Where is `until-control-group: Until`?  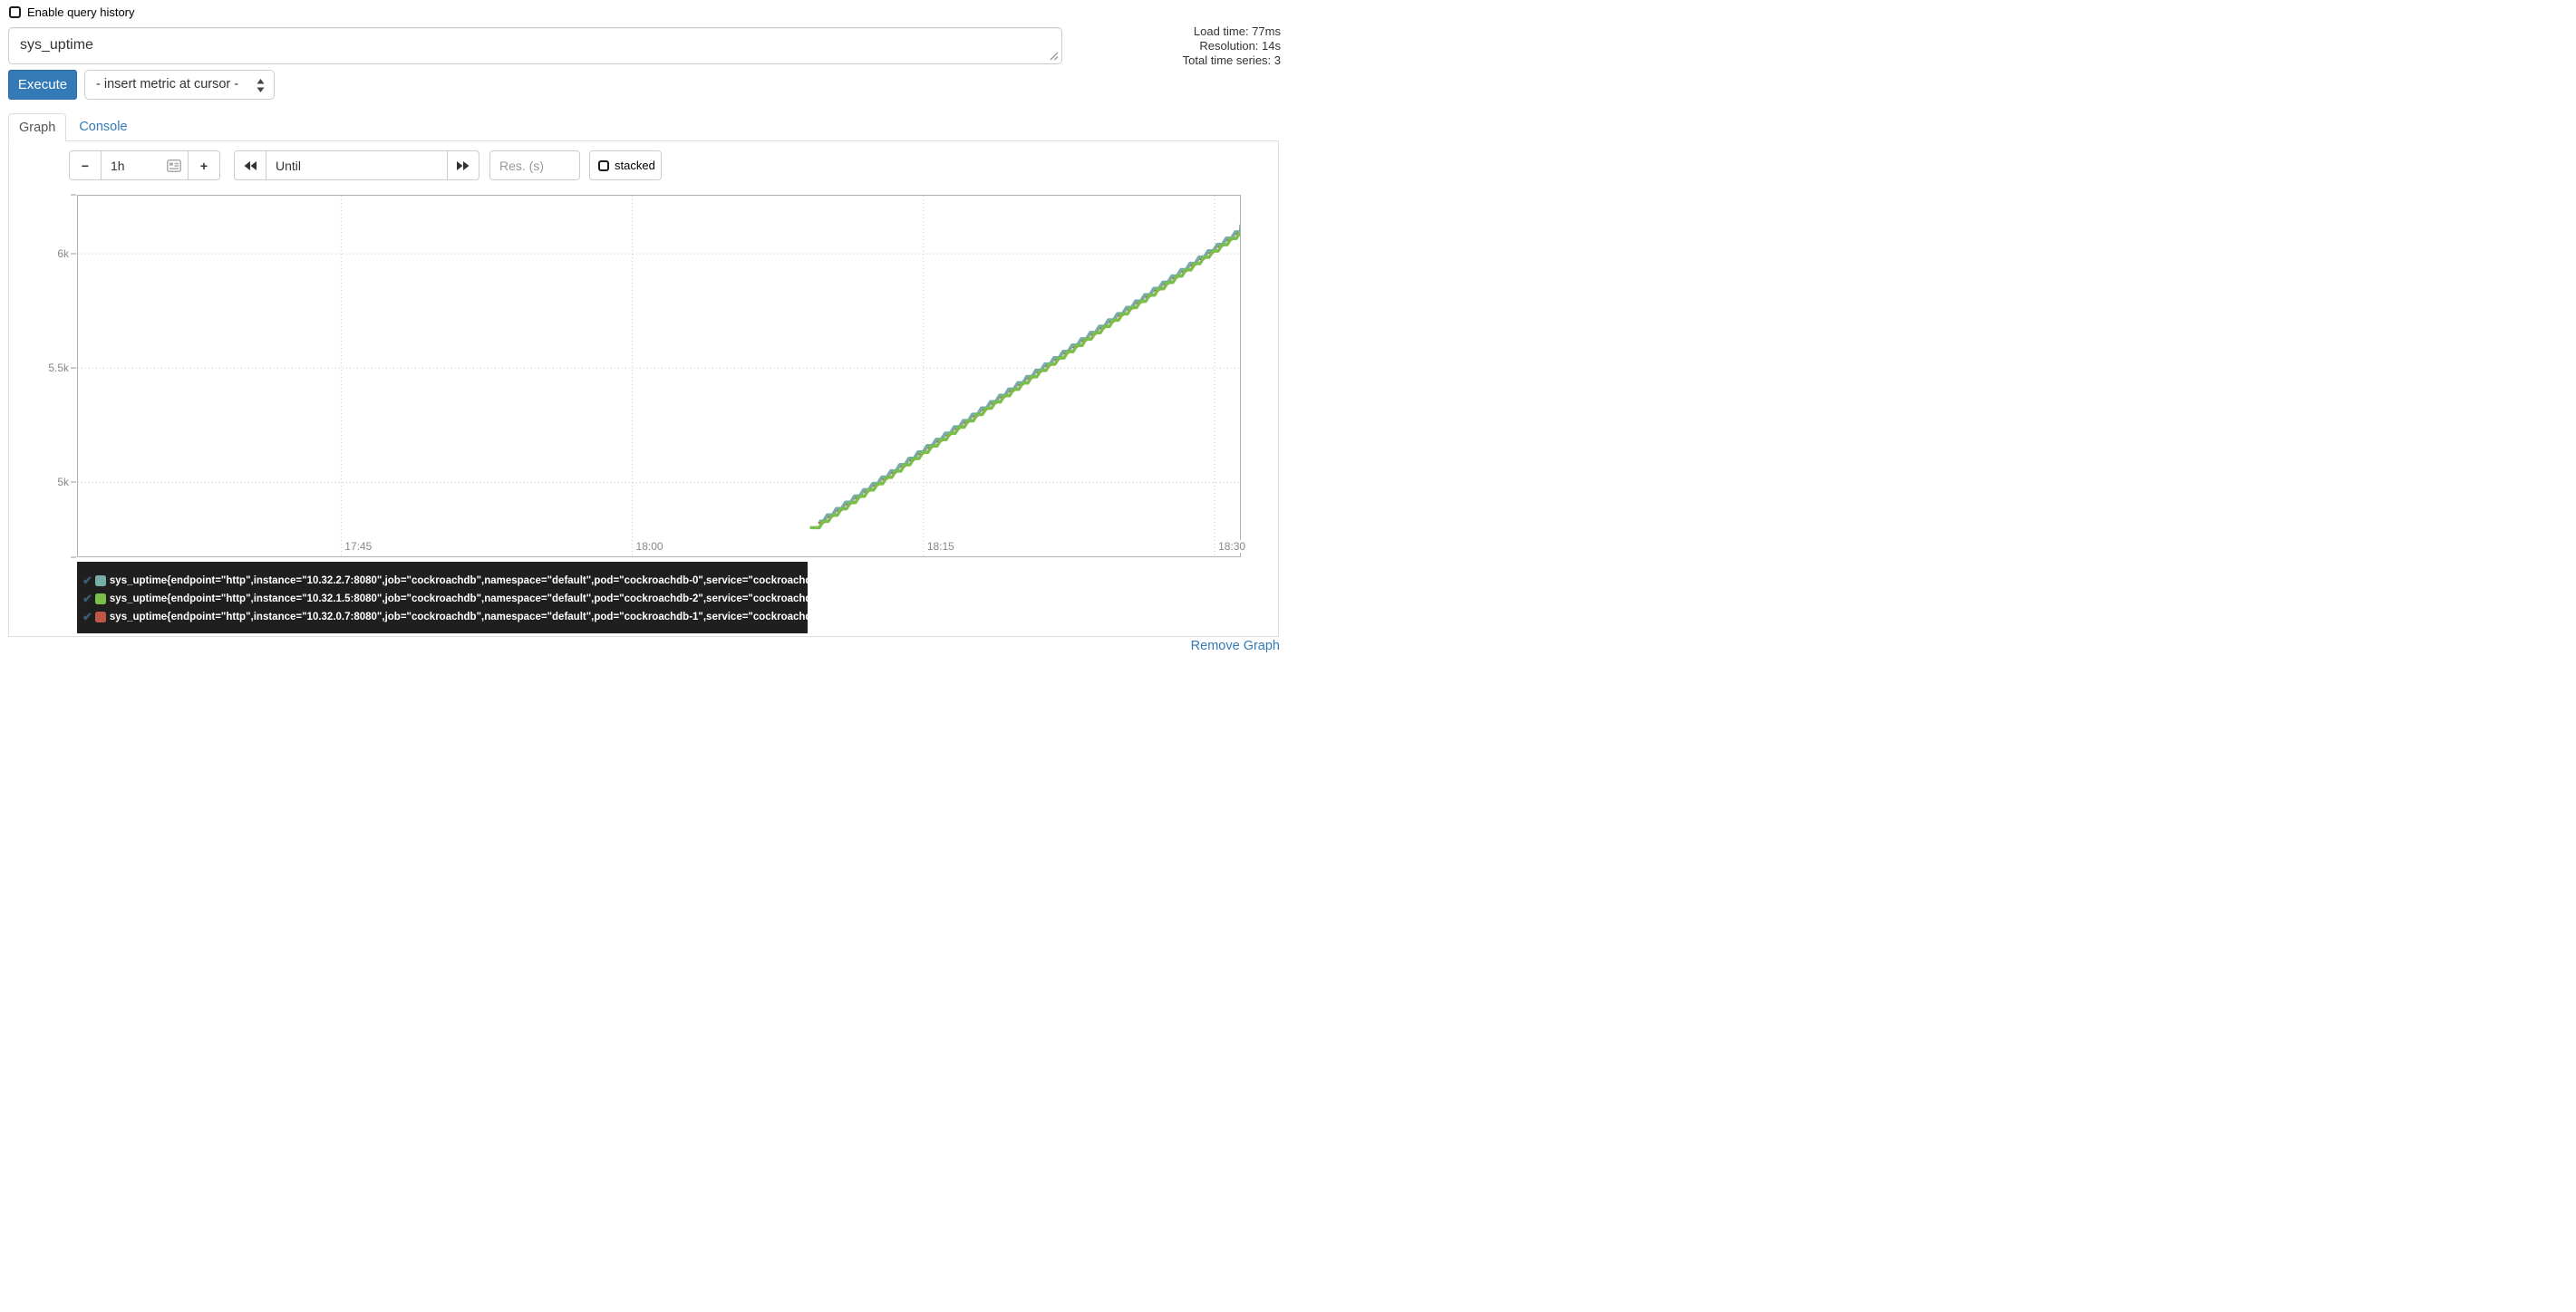 until-control-group: Until is located at coordinates (356, 165).